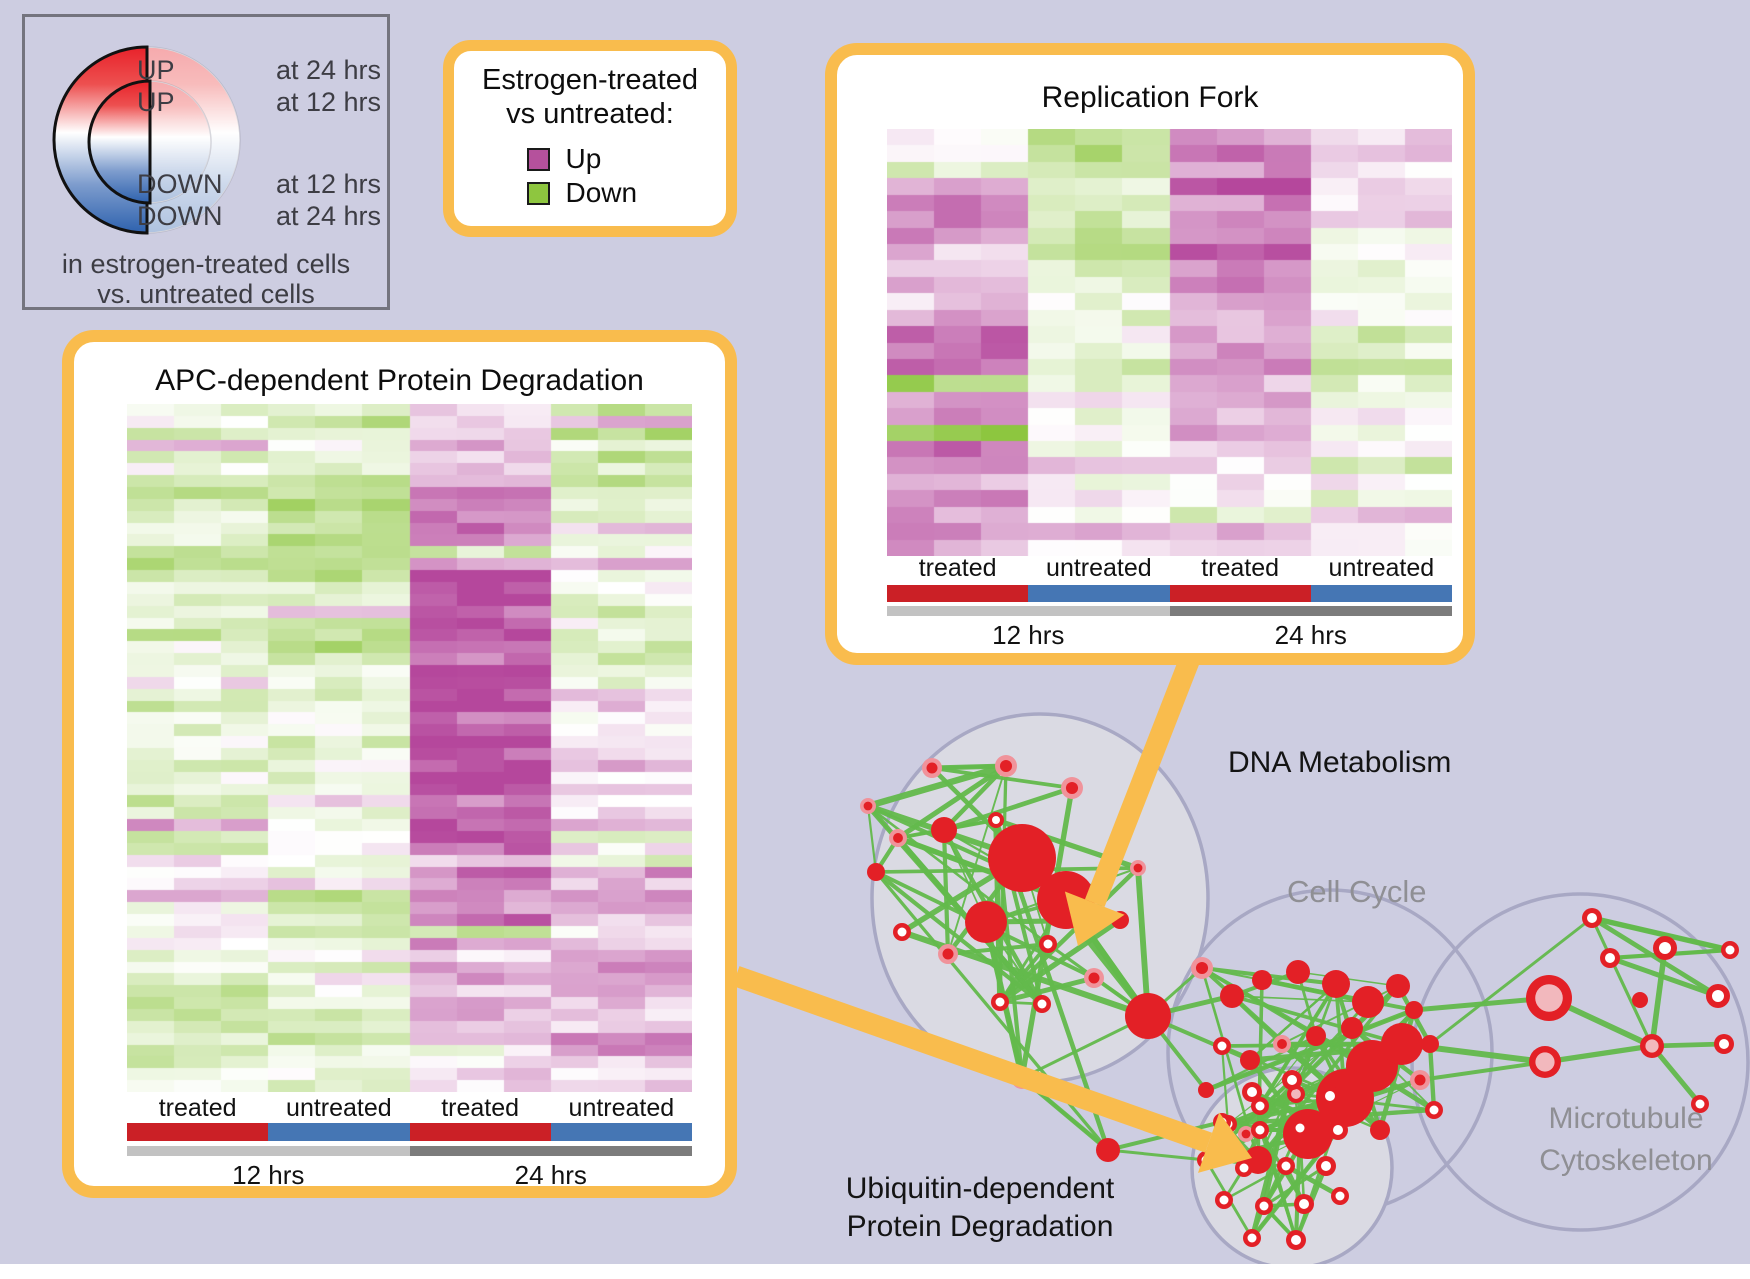  I want to click on estrogen-title-line2: vs untreated:, so click(590, 114).